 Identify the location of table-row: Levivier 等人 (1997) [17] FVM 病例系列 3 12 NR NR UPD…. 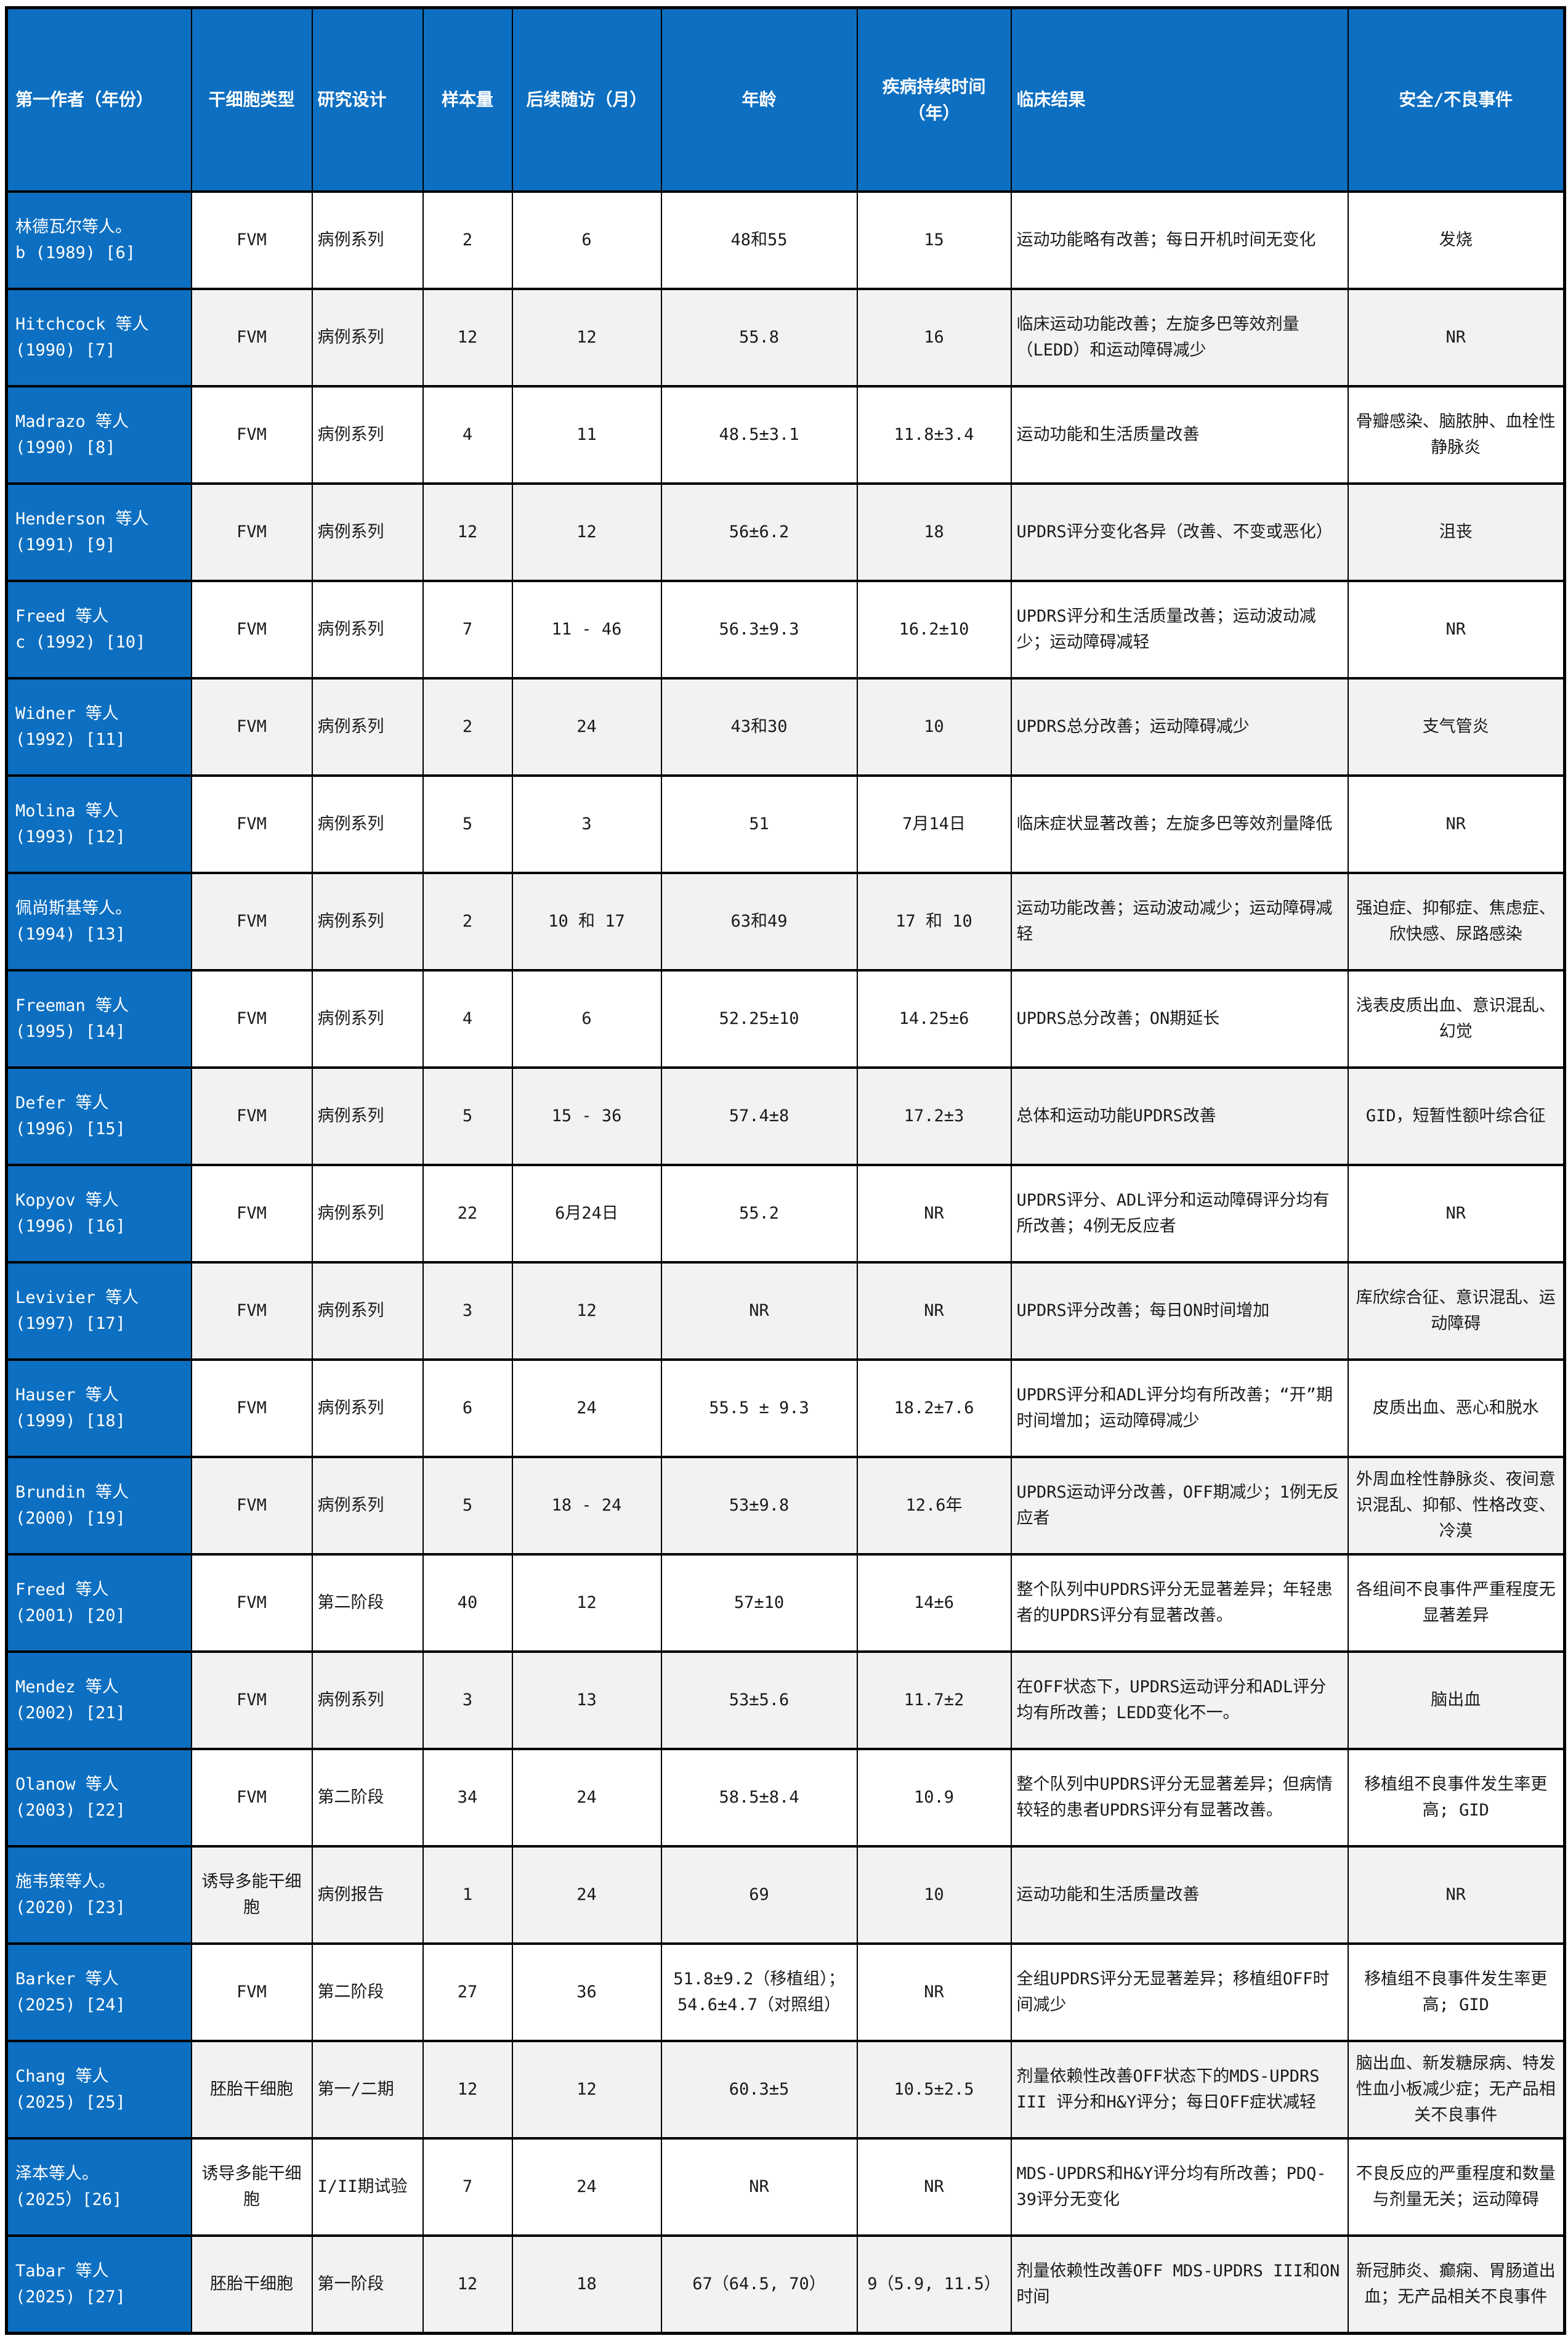
(786, 1311).